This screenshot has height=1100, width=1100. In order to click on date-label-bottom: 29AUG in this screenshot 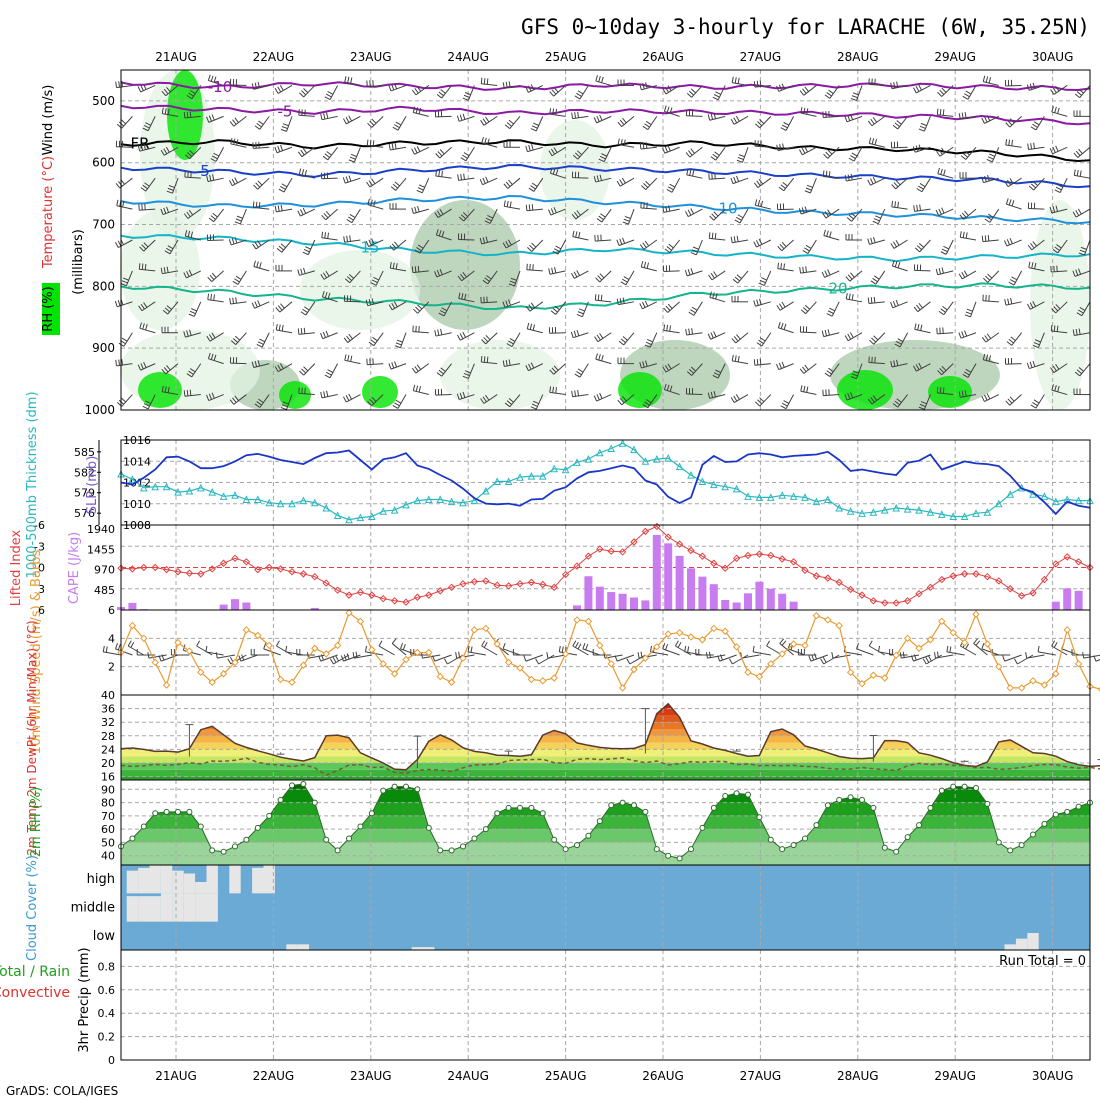, I will do `click(955, 1076)`.